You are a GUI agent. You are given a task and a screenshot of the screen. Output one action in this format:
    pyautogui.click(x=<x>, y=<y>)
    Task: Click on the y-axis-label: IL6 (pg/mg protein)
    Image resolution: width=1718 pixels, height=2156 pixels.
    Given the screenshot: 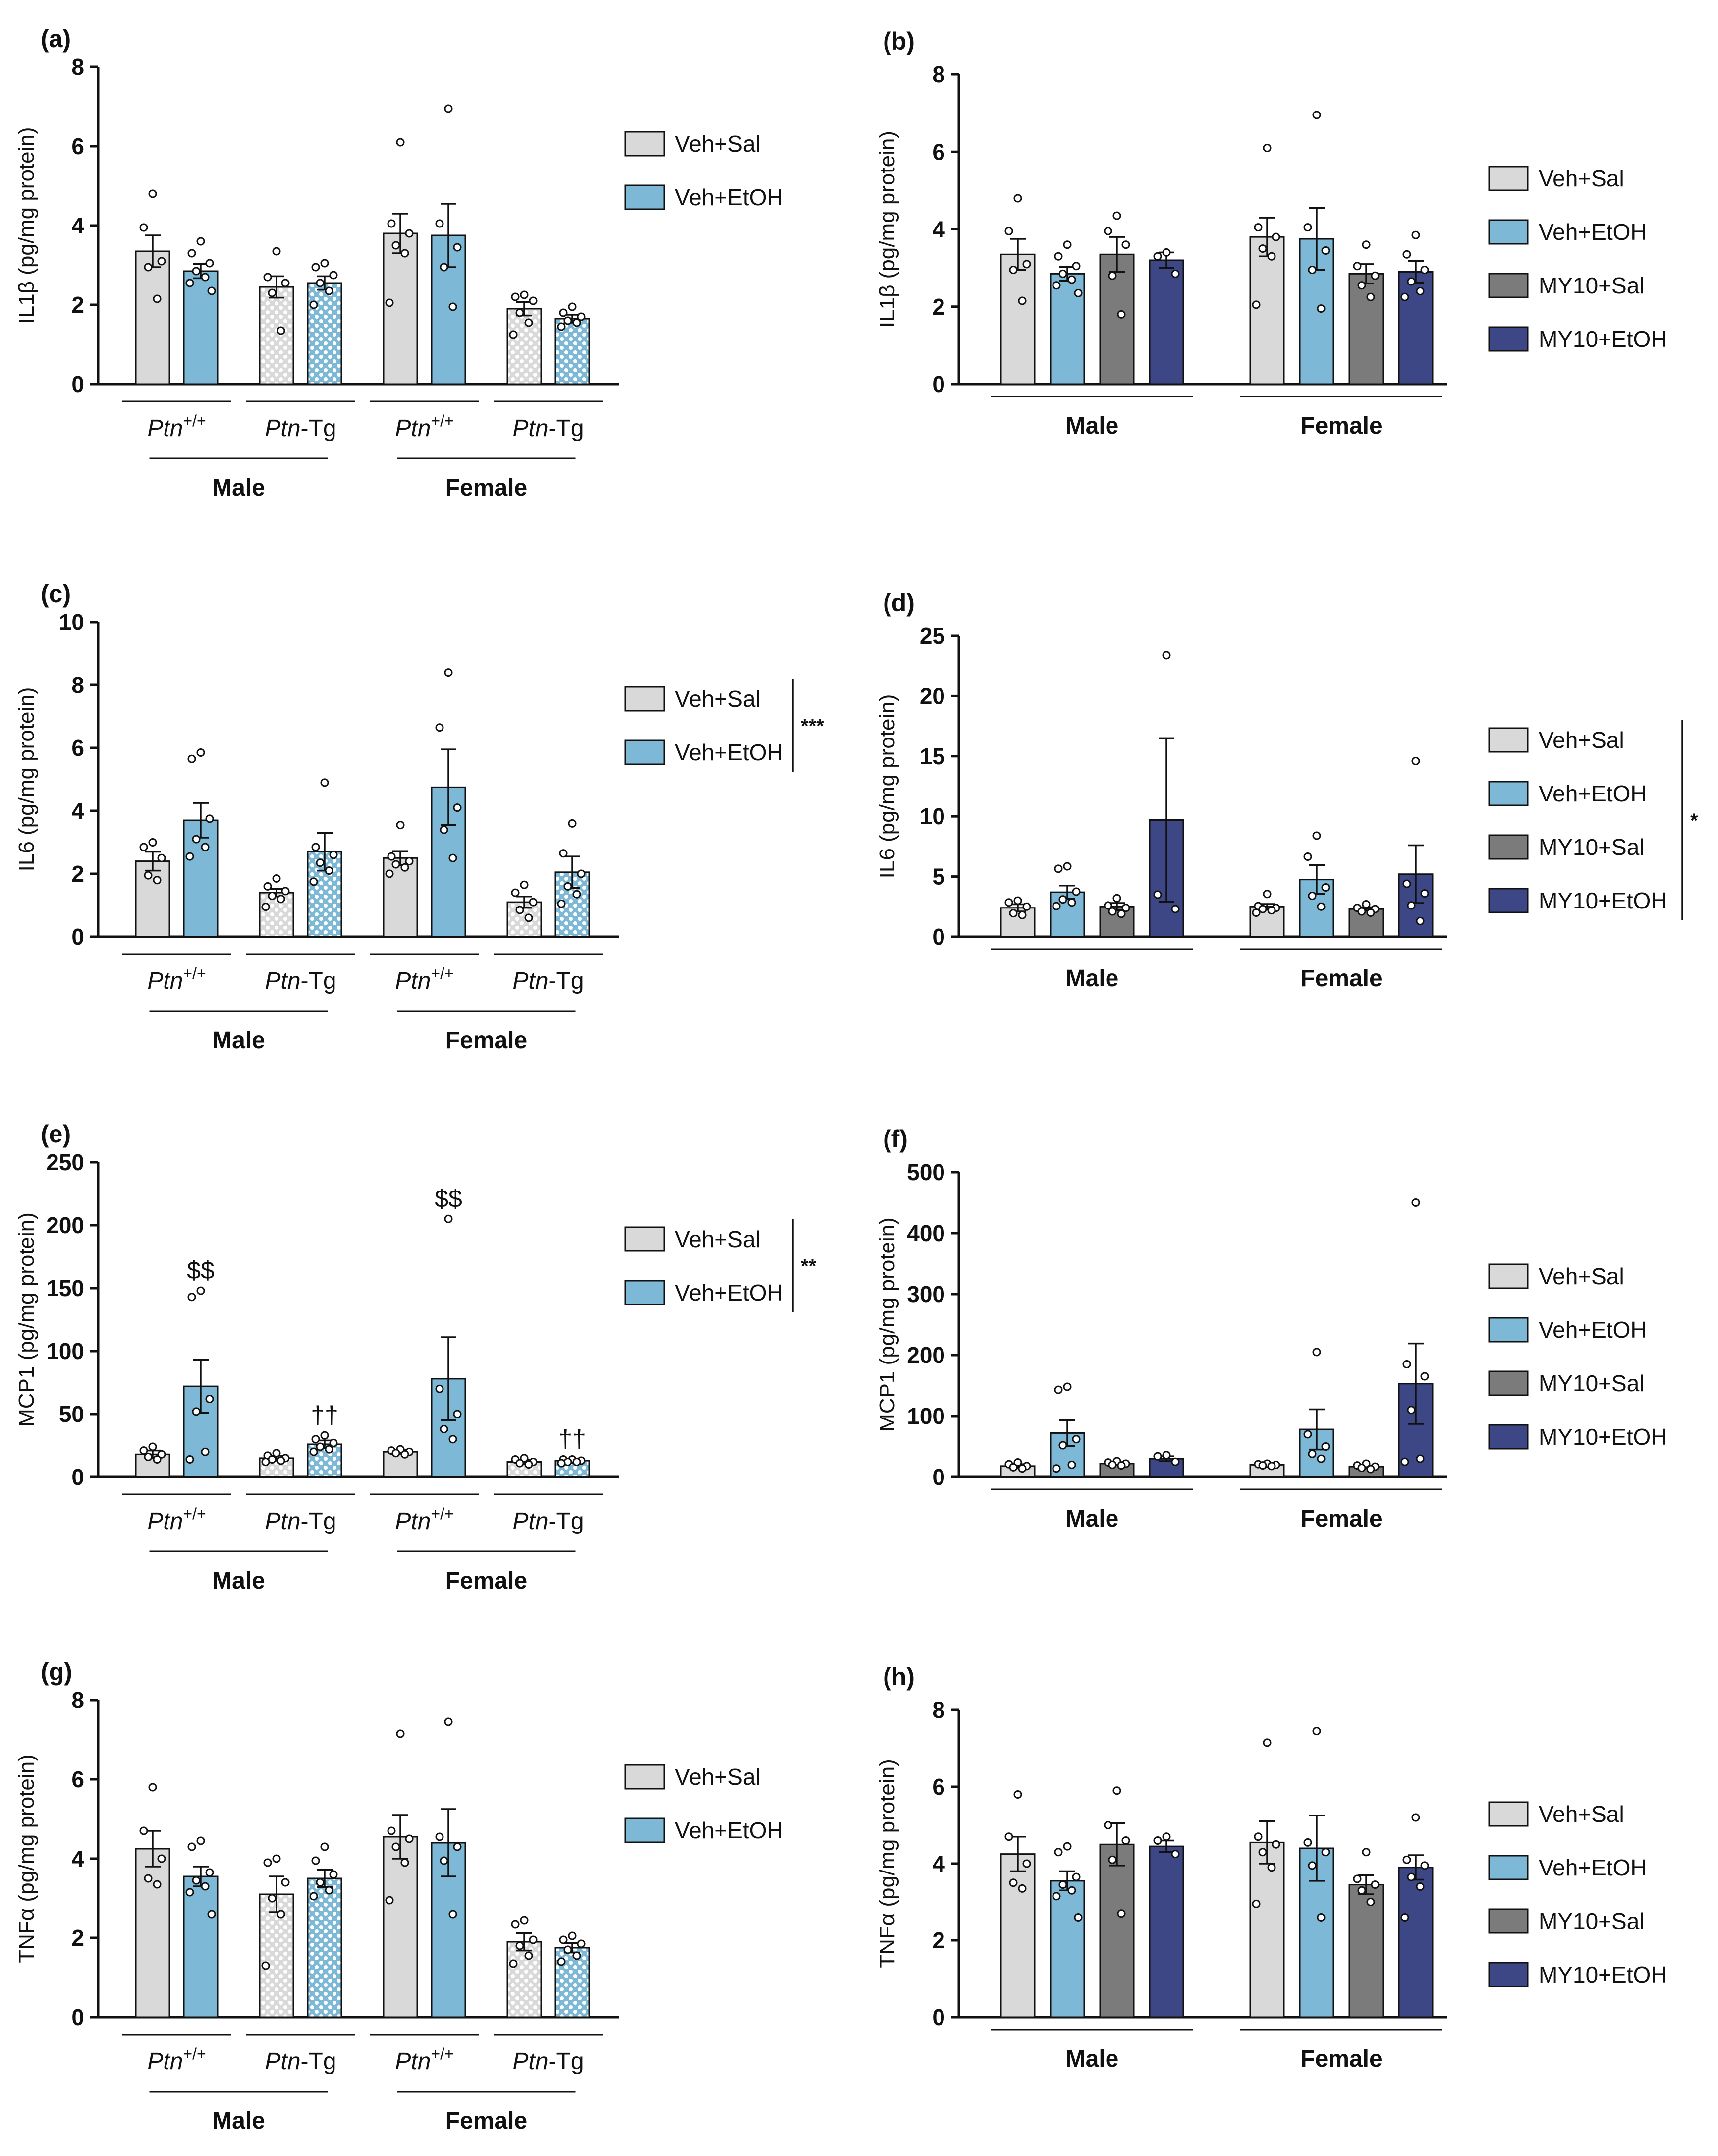 What is the action you would take?
    pyautogui.click(x=27, y=779)
    